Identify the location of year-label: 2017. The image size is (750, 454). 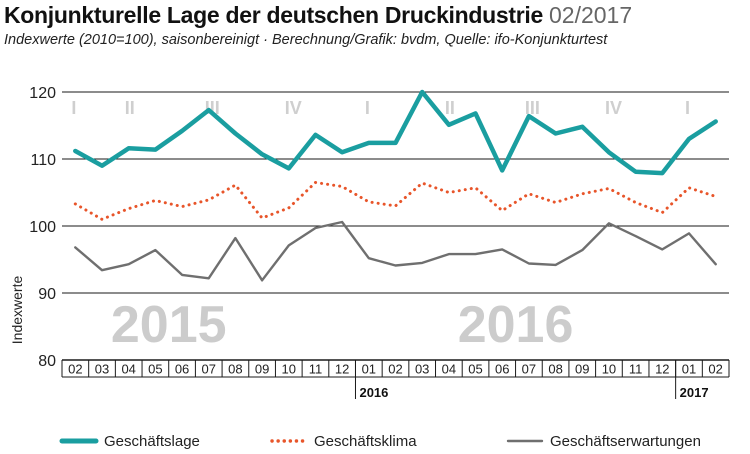
(694, 392).